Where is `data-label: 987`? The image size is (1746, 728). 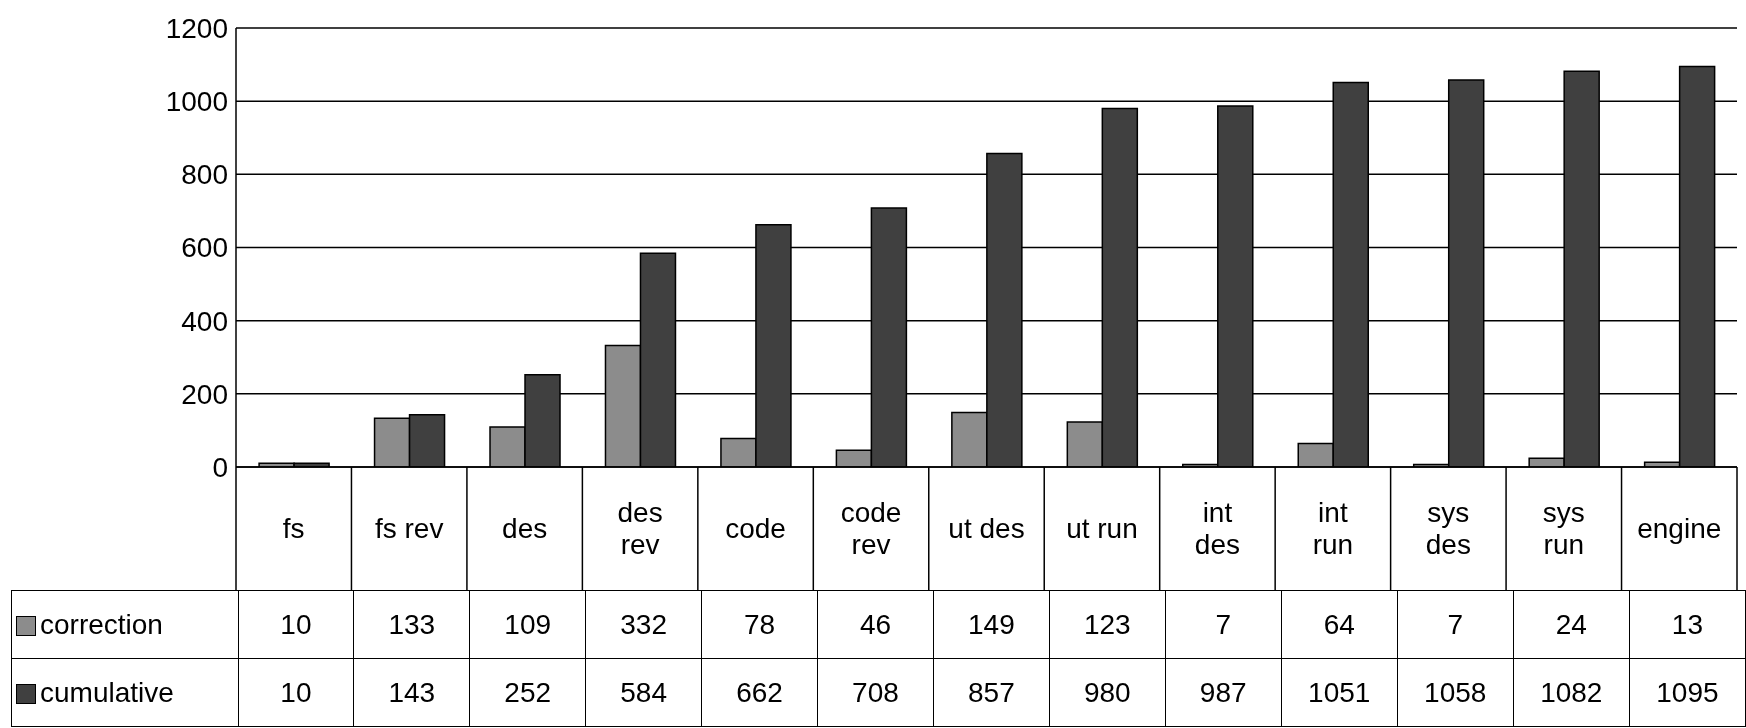 data-label: 987 is located at coordinates (1223, 692).